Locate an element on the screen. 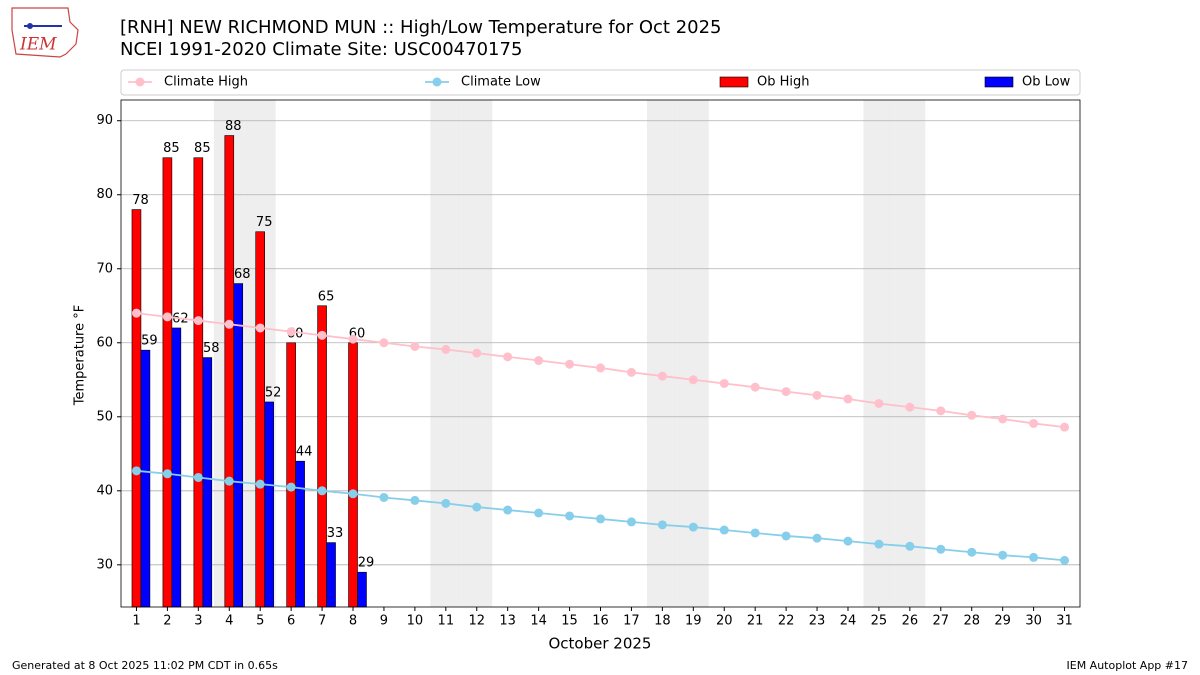  x-tick-label: 8 is located at coordinates (353, 621).